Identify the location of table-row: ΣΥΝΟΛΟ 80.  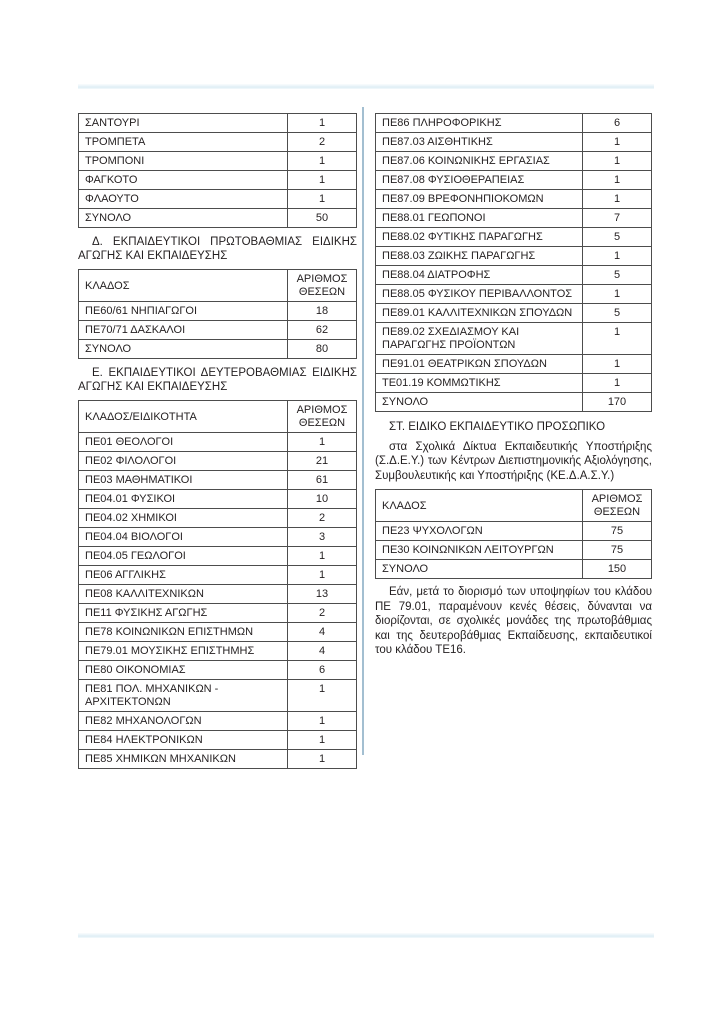
(217, 349).